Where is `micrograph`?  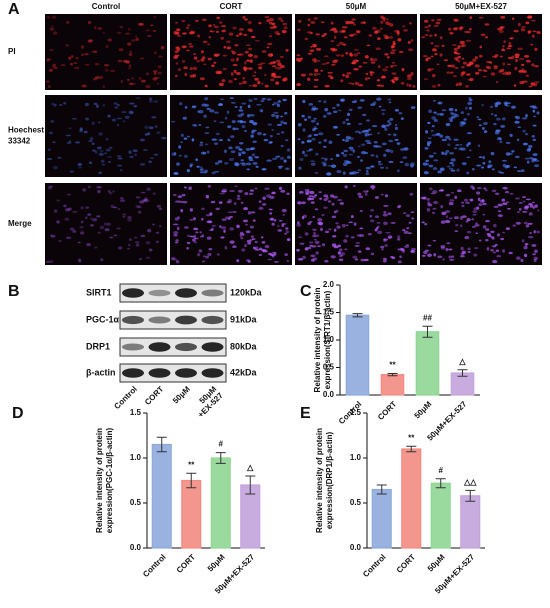 micrograph is located at coordinates (356, 52).